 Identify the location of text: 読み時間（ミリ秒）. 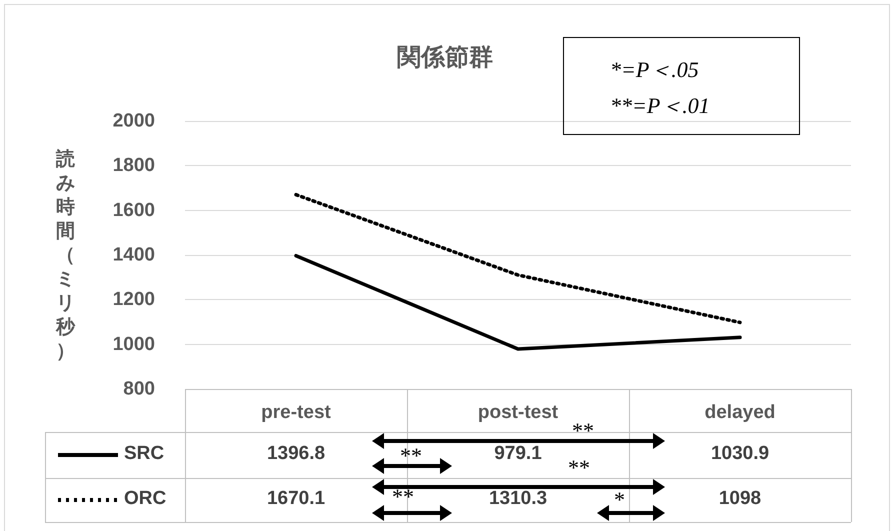
(65, 255).